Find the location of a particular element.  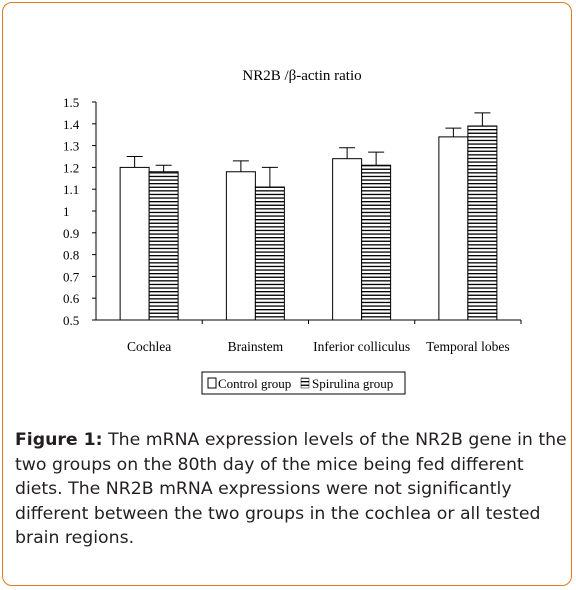

x-tick-label: Brainstem is located at coordinates (256, 346).